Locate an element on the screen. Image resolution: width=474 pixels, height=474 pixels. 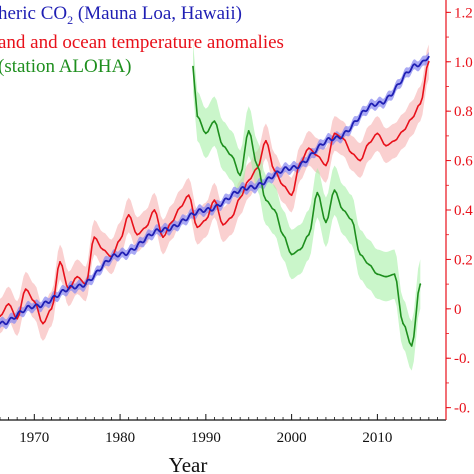
right-tick-label: 1.0 is located at coordinates (463, 63).